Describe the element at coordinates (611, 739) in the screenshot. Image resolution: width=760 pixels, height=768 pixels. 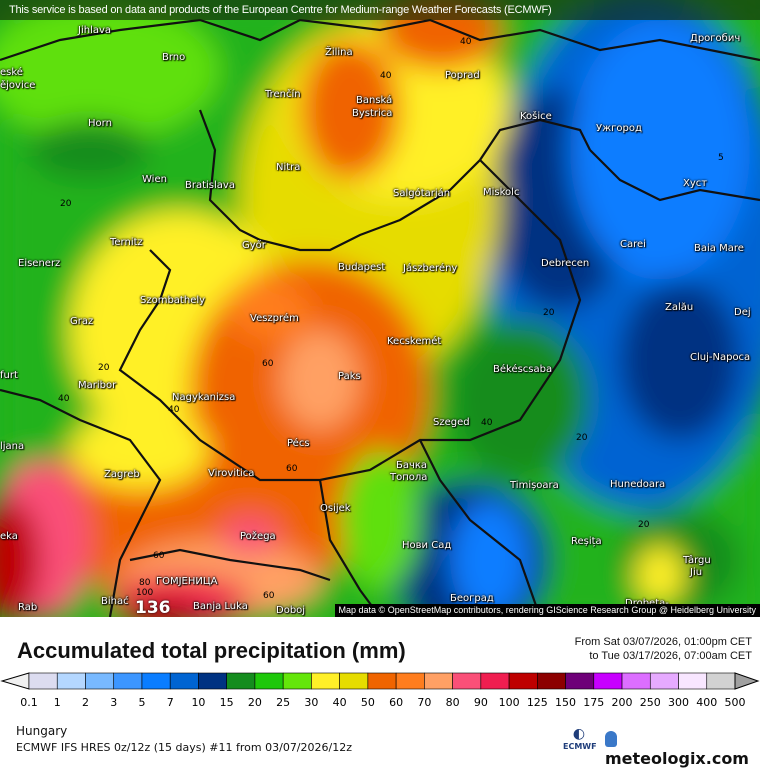
I see `meteologix-icon` at that location.